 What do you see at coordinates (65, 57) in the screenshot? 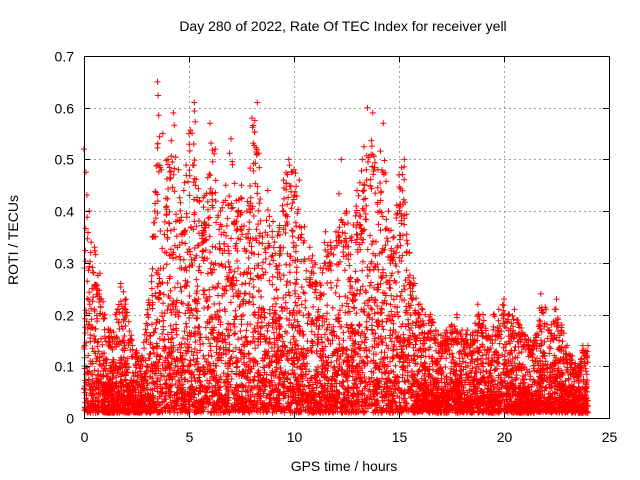
I see `y-tick-label: 0.7` at bounding box center [65, 57].